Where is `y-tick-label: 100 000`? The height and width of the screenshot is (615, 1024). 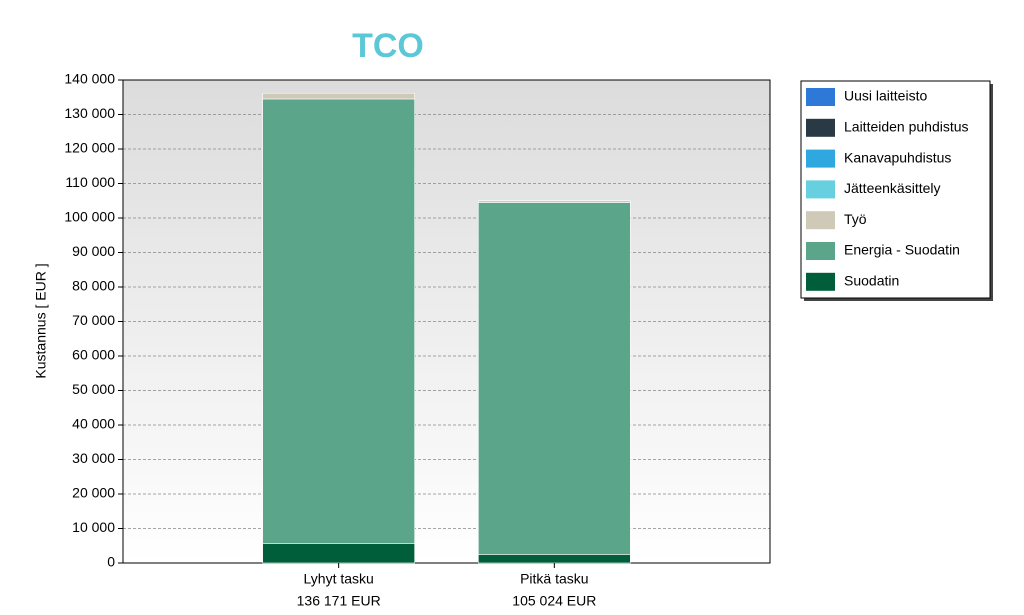
y-tick-label: 100 000 is located at coordinates (89, 217).